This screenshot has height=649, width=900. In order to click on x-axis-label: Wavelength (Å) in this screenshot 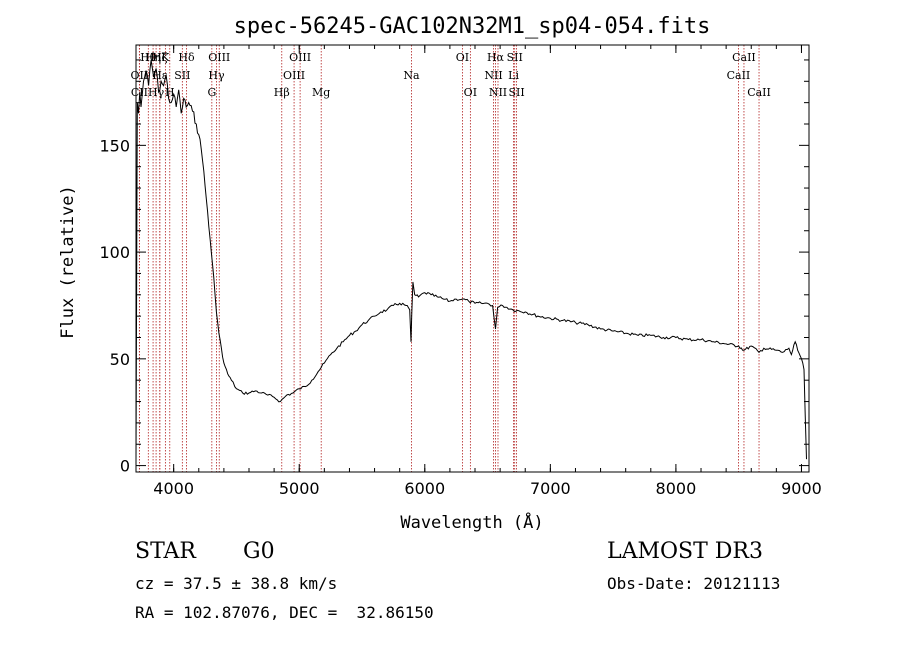, I will do `click(471, 522)`.